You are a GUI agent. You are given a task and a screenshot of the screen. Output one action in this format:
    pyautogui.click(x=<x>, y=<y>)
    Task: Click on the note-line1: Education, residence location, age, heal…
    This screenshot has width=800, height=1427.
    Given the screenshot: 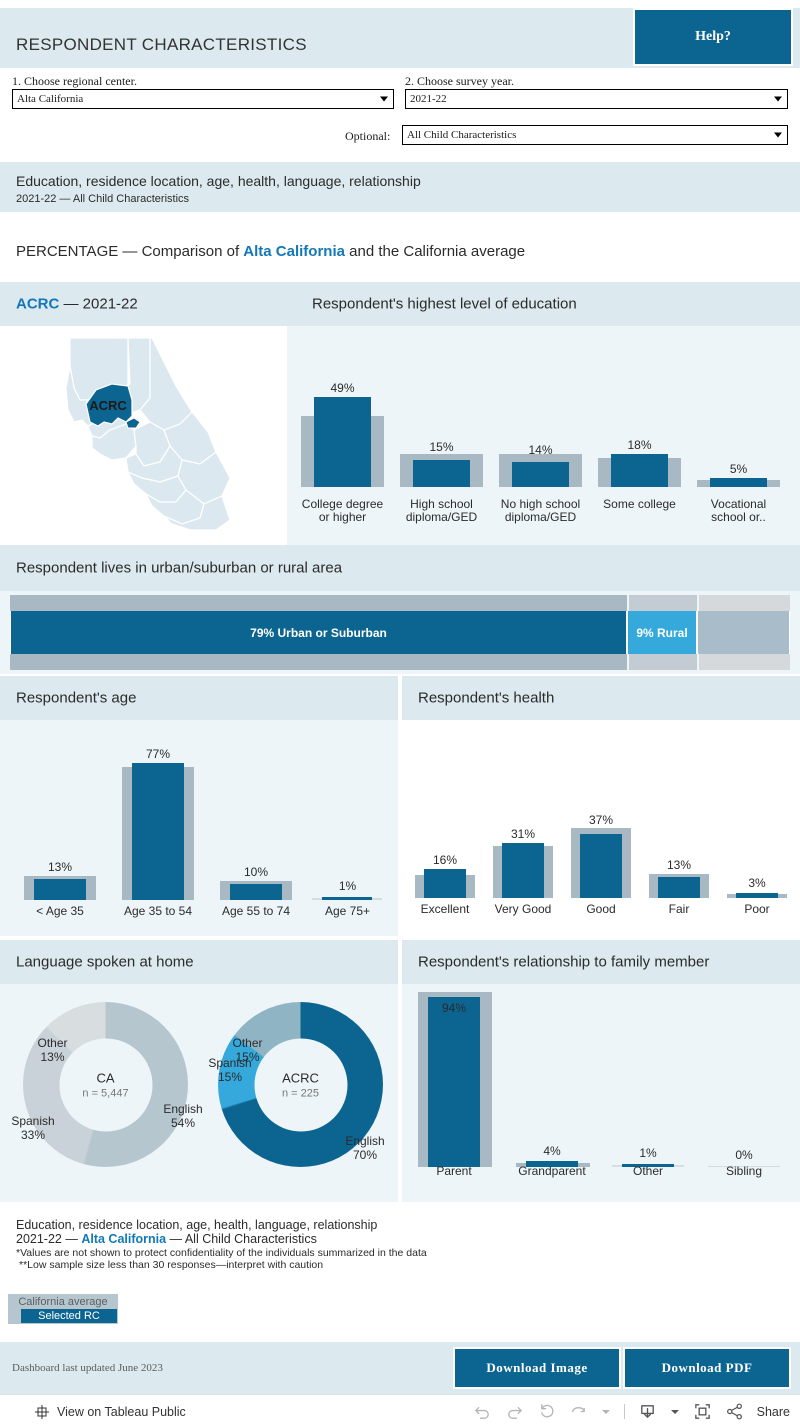 What is the action you would take?
    pyautogui.click(x=197, y=1225)
    